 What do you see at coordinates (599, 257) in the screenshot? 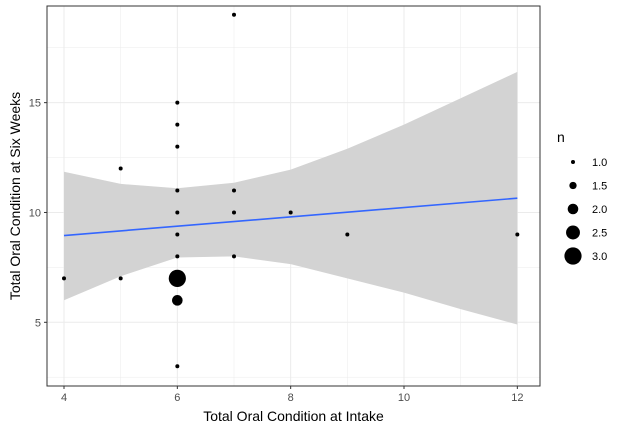
I see `legend-label: 3.0` at bounding box center [599, 257].